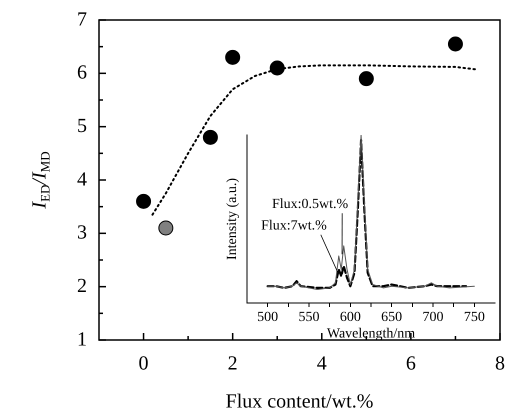 Image resolution: width=513 pixels, height=414 pixels. I want to click on y-tick-label: 1, so click(82, 339).